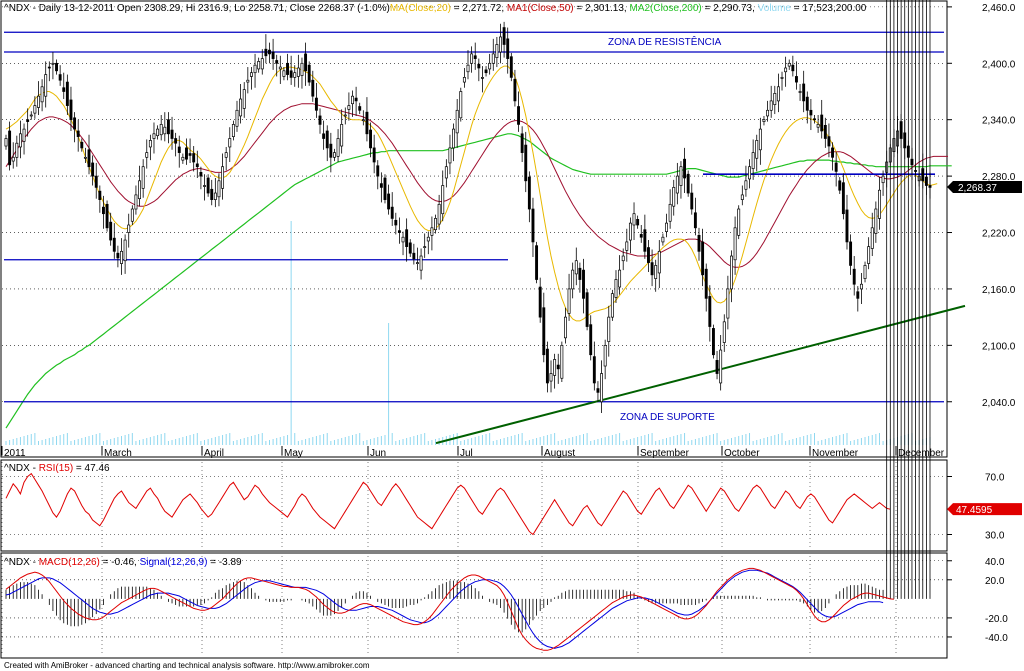  I want to click on macd-value: = -0.46,, so click(120, 562).